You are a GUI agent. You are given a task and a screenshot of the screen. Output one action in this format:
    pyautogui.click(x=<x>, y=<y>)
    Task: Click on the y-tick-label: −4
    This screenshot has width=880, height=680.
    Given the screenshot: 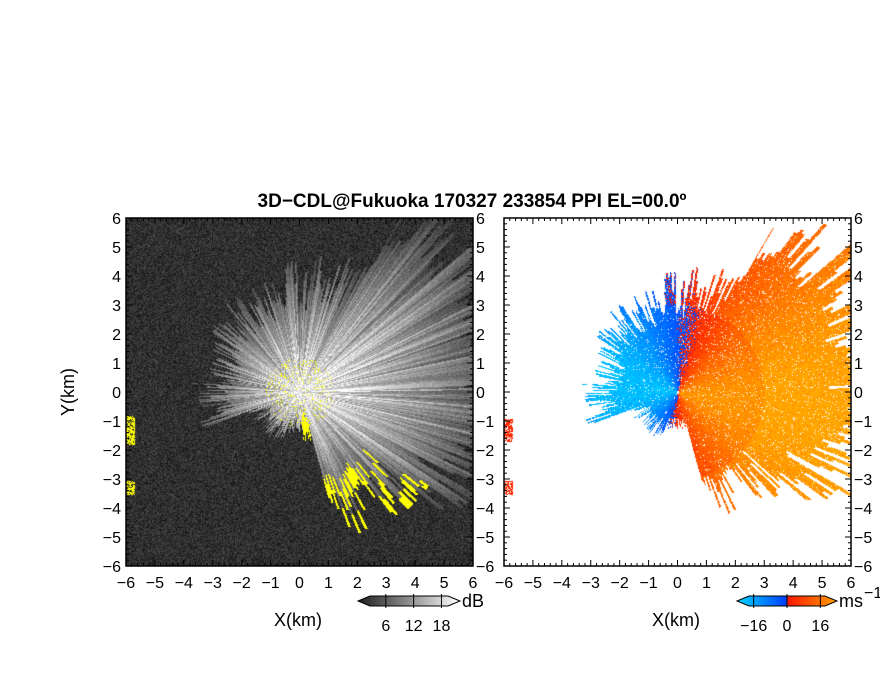 What is the action you would take?
    pyautogui.click(x=112, y=509)
    